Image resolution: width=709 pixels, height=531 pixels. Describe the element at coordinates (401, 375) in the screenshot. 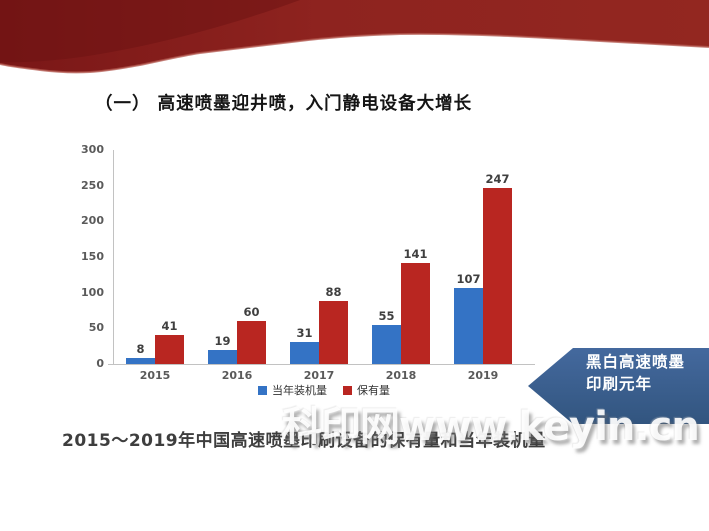

I see `x-axis-label: 2018` at that location.